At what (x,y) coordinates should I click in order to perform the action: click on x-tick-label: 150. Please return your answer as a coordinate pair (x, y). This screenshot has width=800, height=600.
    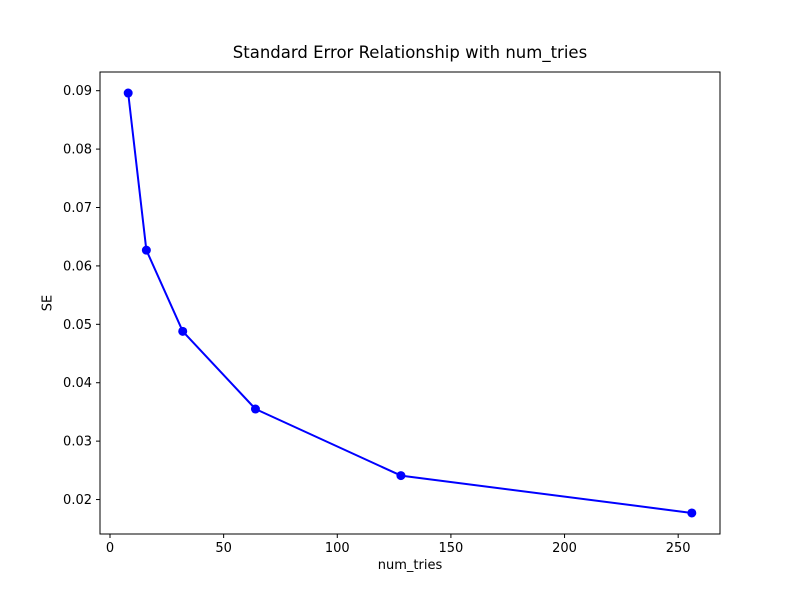
    Looking at the image, I should click on (450, 548).